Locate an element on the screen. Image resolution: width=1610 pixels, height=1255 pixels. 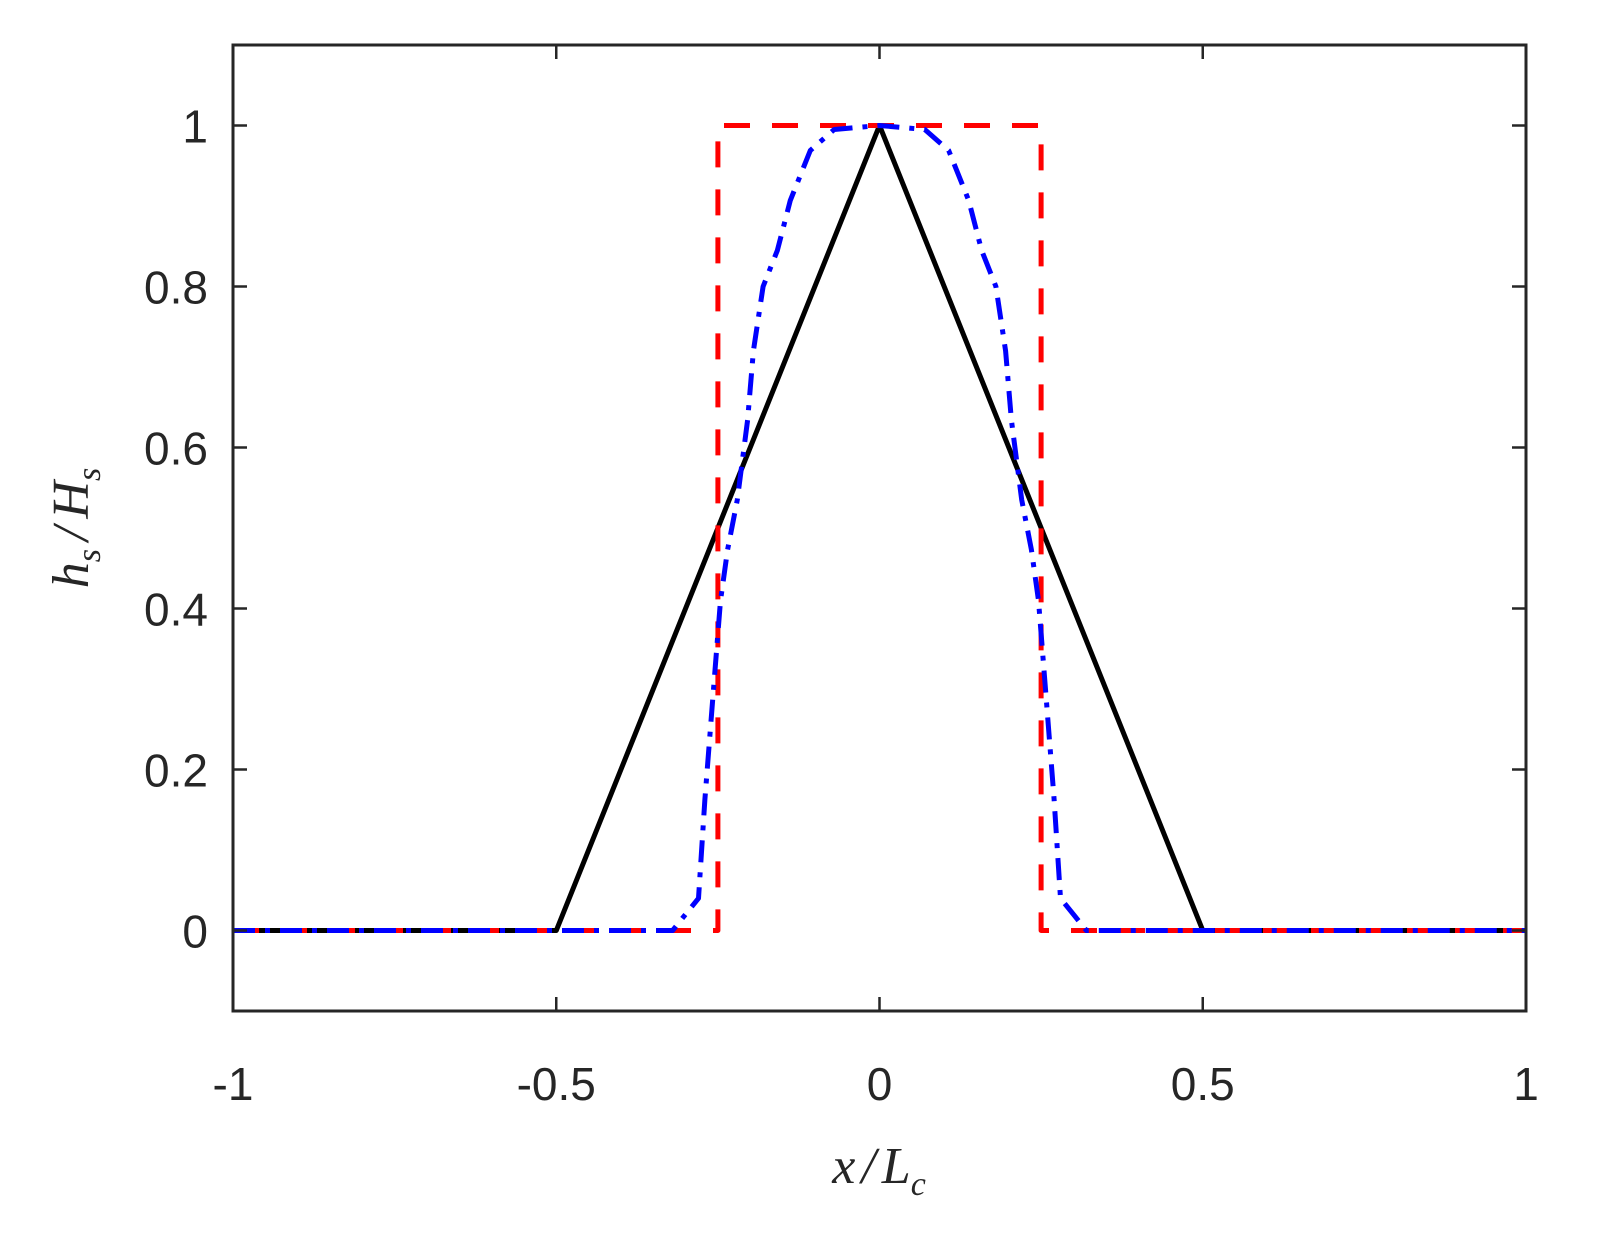
x-axis-label: x / Lc is located at coordinates (878, 1170).